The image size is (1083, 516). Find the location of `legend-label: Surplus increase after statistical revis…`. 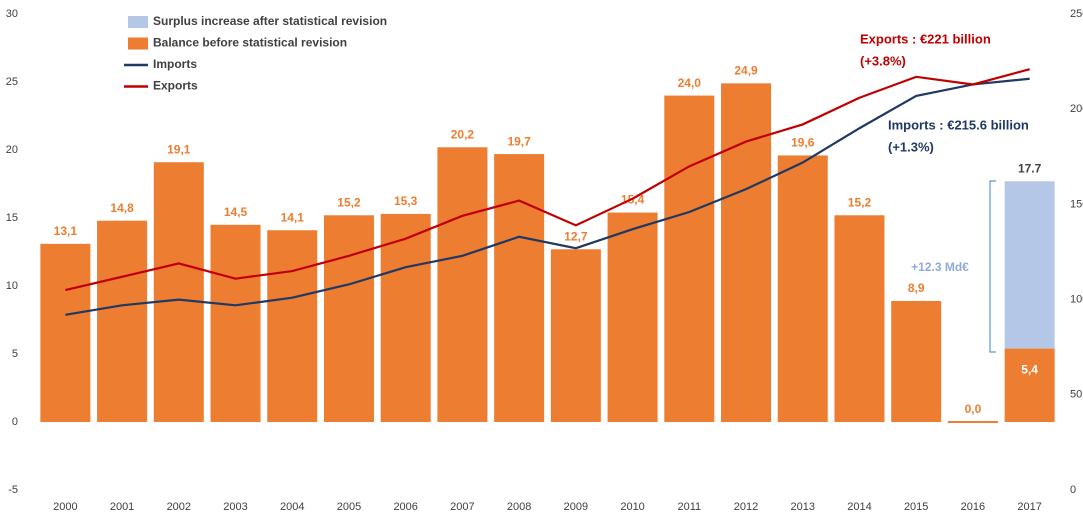

legend-label: Surplus increase after statistical revis… is located at coordinates (270, 21).